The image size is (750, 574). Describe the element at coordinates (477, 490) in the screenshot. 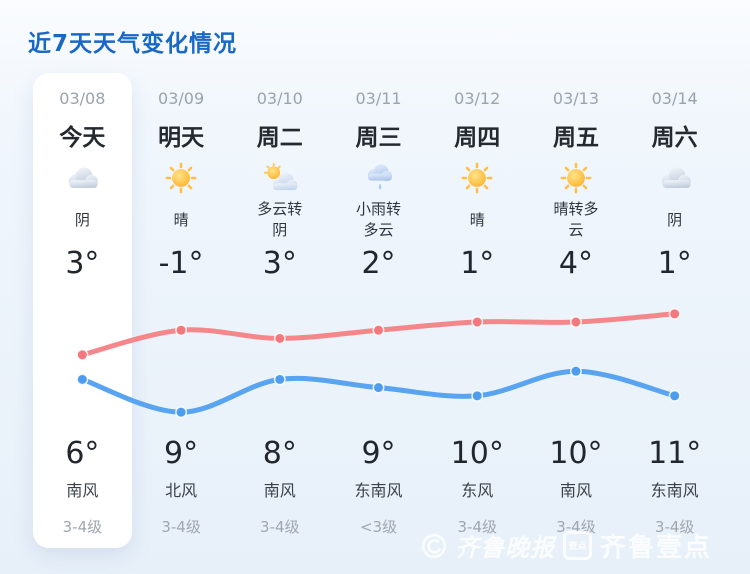

I see `wind-direction: 东风` at that location.